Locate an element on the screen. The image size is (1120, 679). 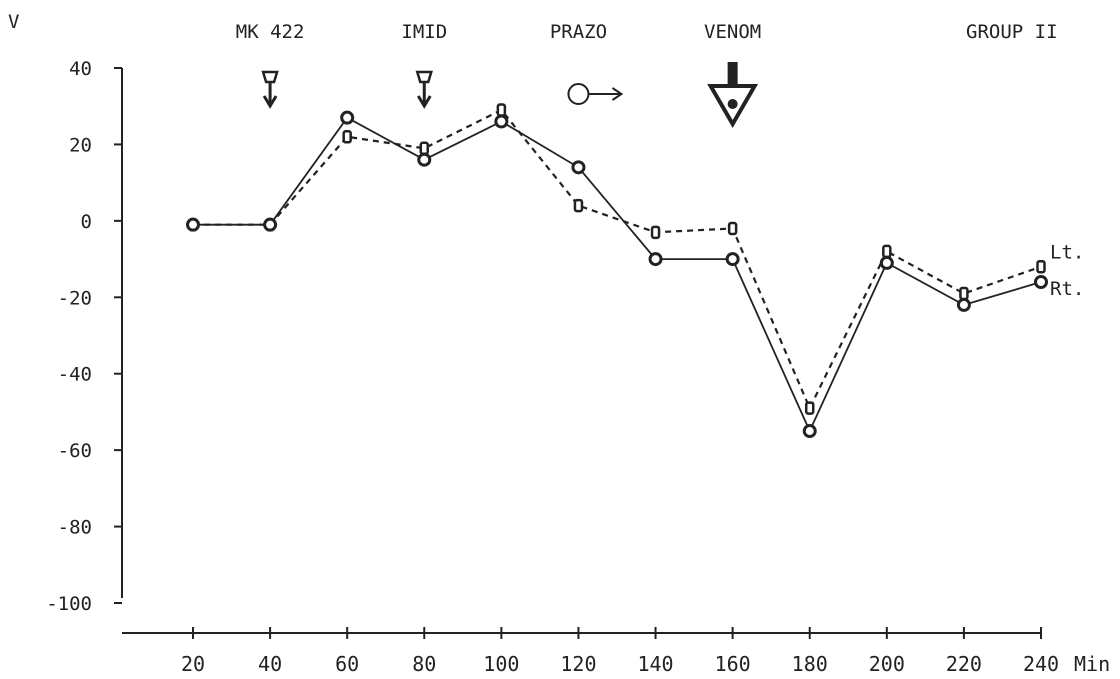
treatment-label: VENOM is located at coordinates (732, 32).